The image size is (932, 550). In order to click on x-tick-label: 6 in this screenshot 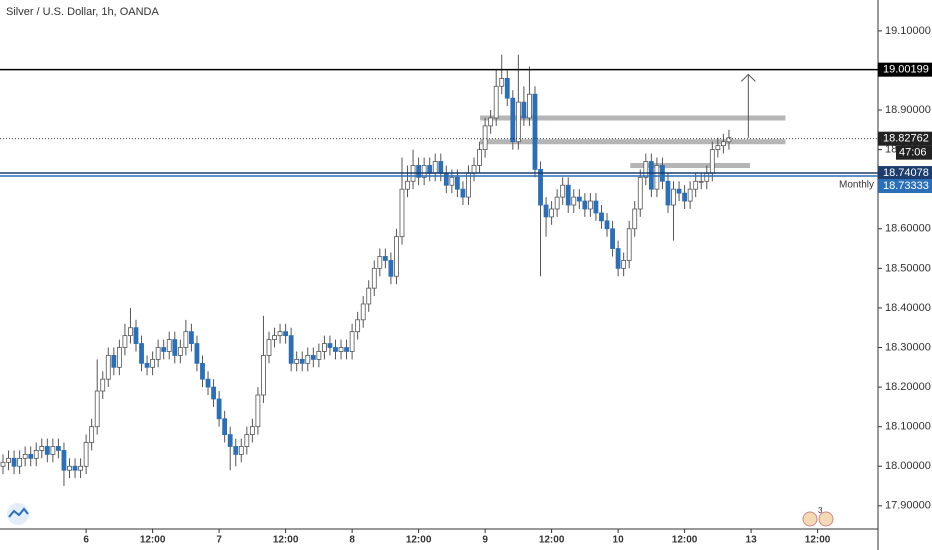, I will do `click(86, 540)`.